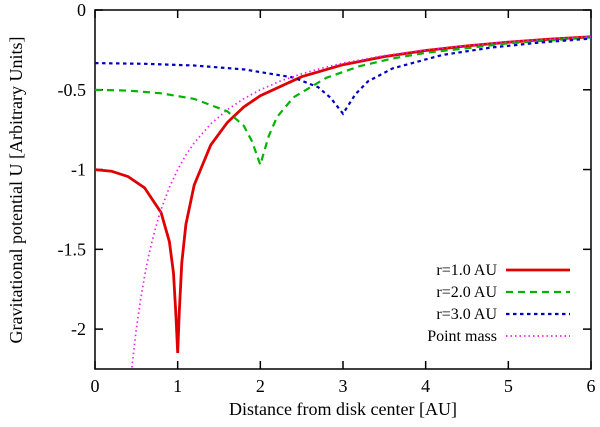 Image resolution: width=600 pixels, height=427 pixels. I want to click on y-tick-label: -1, so click(78, 170).